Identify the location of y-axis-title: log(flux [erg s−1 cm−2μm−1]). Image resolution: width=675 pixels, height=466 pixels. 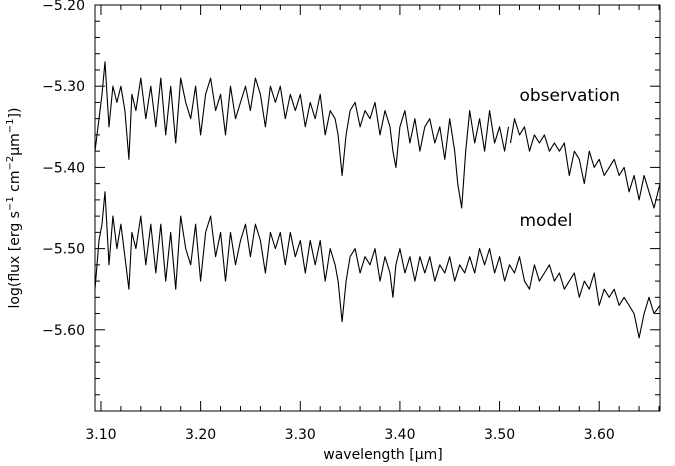
(14, 208).